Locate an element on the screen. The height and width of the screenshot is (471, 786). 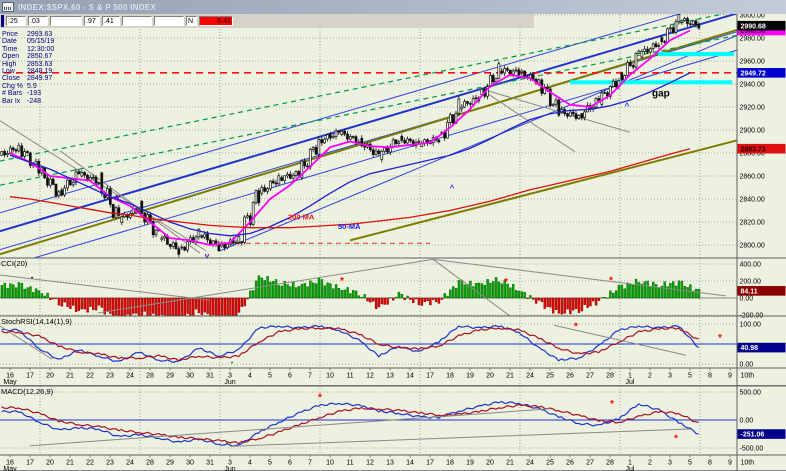
svg-text: 22 is located at coordinates (90, 376).